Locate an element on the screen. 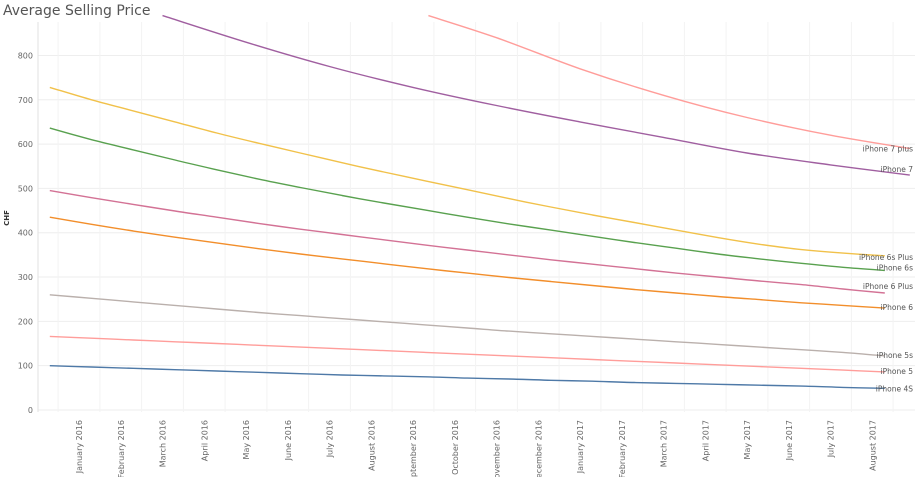 The height and width of the screenshot is (477, 915). y-tick-label-1: 100 is located at coordinates (25, 366).